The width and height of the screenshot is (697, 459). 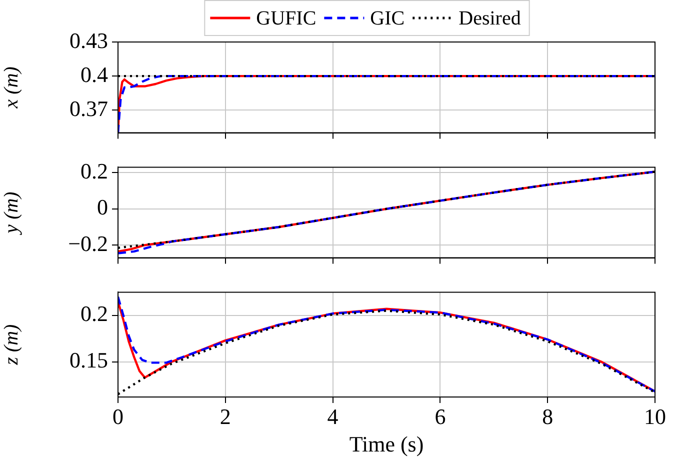 What do you see at coordinates (89, 40) in the screenshot?
I see `y-tick-label: 0.43` at bounding box center [89, 40].